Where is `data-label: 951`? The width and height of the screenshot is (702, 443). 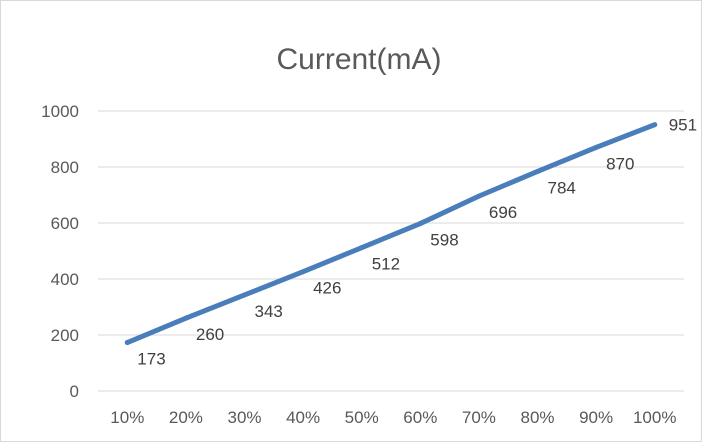 data-label: 951 is located at coordinates (683, 125).